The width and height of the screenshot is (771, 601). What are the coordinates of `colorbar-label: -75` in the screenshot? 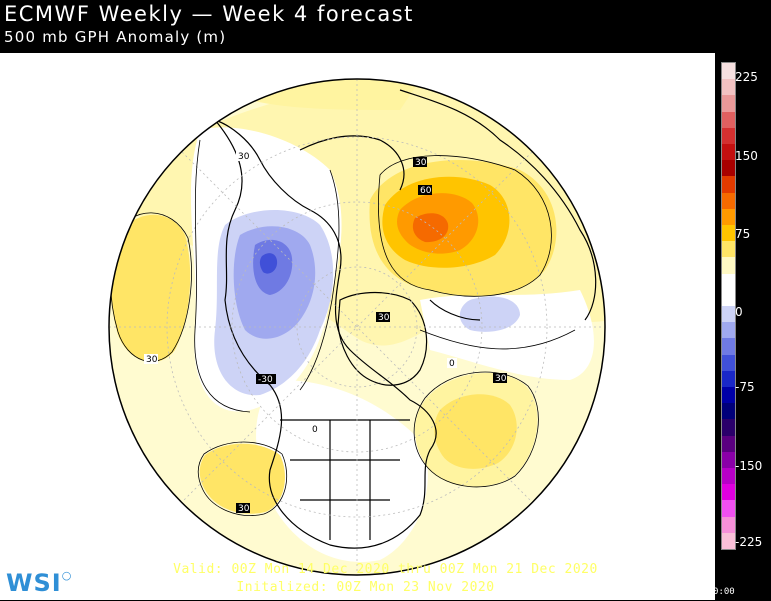 It's located at (745, 387).